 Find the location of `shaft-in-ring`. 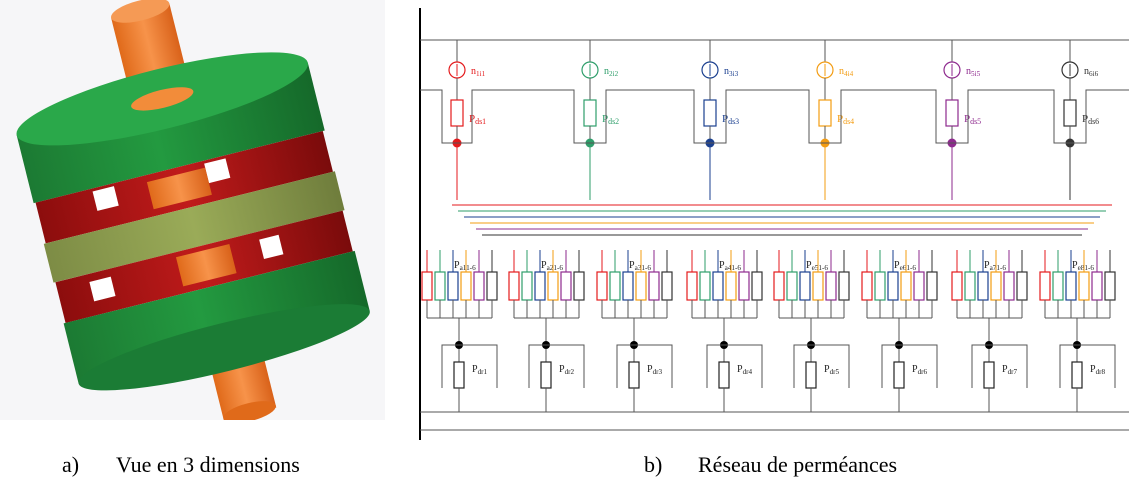

shaft-in-ring is located at coordinates (162, 99).